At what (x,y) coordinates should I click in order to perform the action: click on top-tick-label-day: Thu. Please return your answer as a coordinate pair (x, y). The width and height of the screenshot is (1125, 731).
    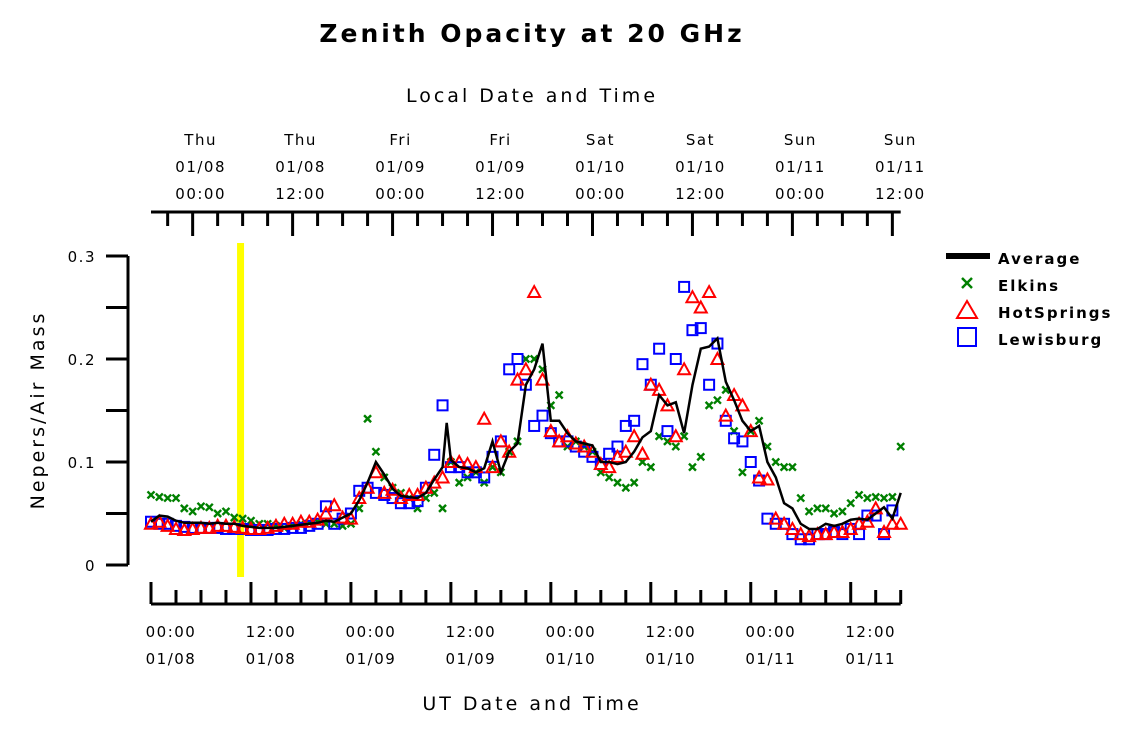
    Looking at the image, I should click on (300, 140).